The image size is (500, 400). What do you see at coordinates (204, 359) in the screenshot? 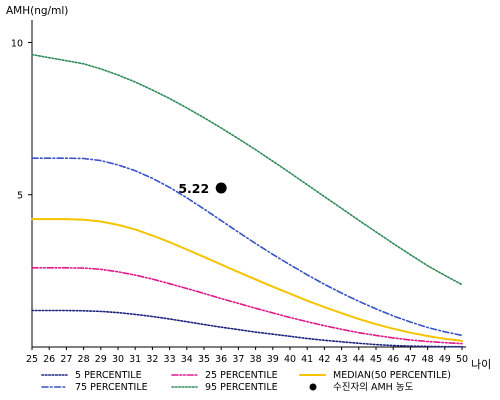
I see `x-tick-label: 35` at bounding box center [204, 359].